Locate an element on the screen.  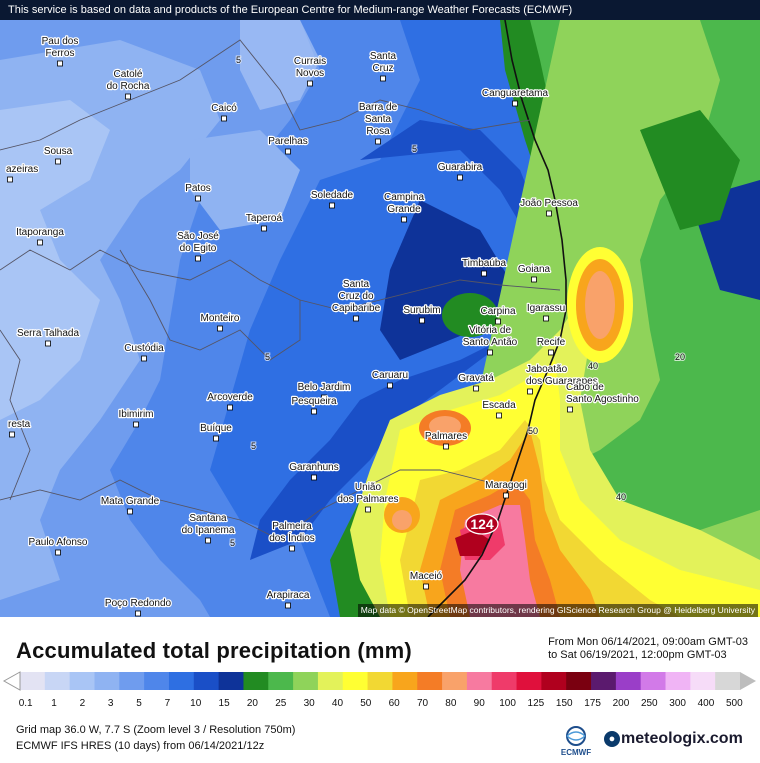
city-name: União is located at coordinates (368, 487).